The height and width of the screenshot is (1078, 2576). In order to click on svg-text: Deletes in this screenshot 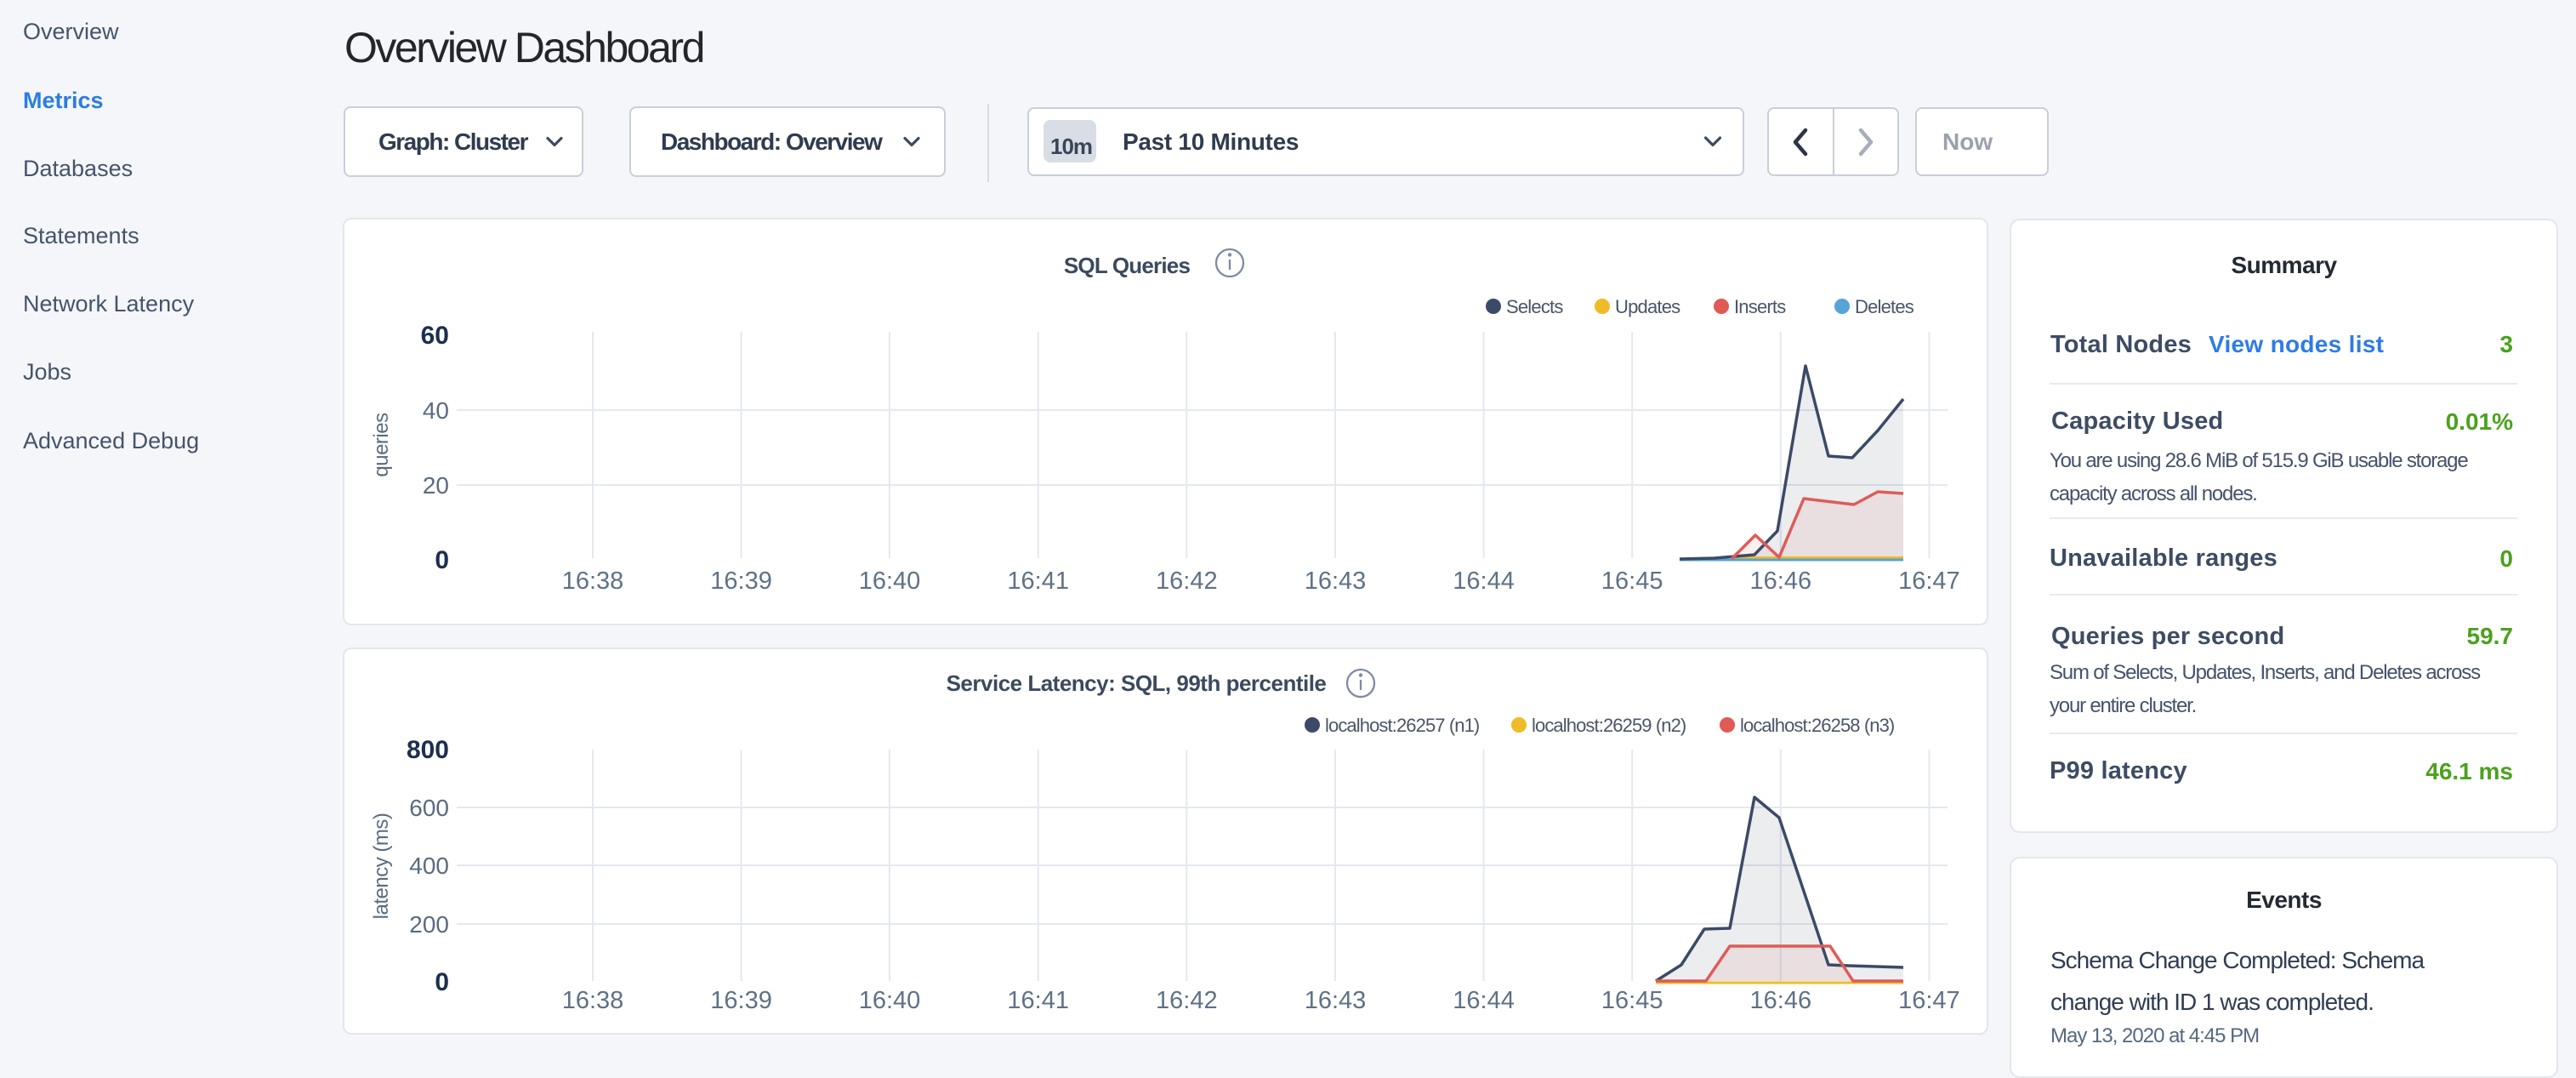, I will do `click(1884, 306)`.